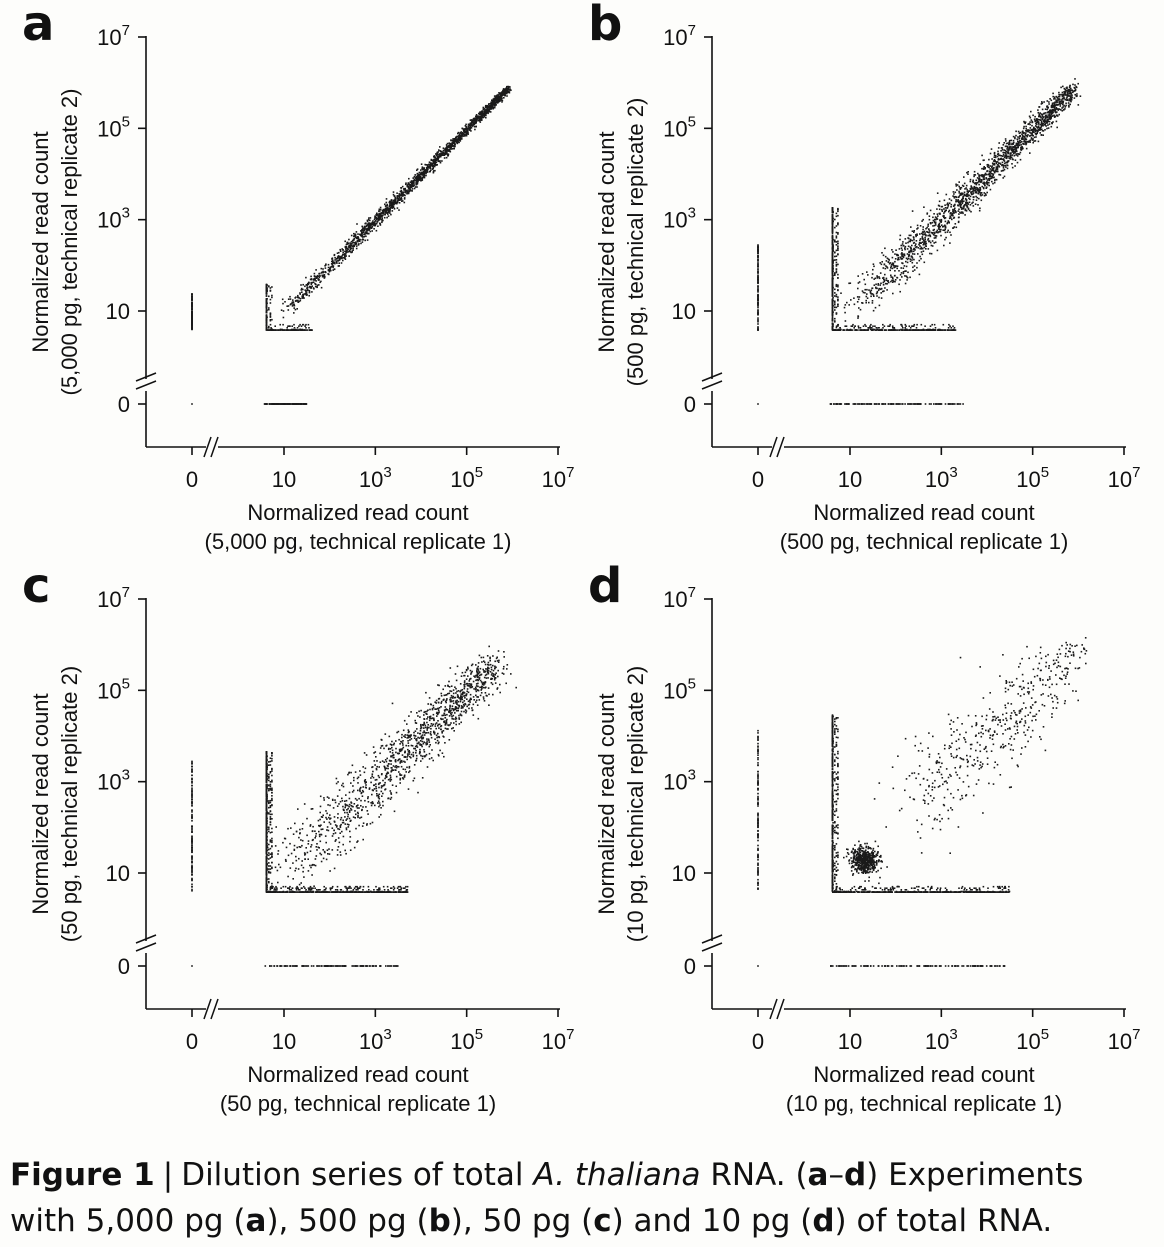  I want to click on x-tick-label: 107, so click(558, 478).